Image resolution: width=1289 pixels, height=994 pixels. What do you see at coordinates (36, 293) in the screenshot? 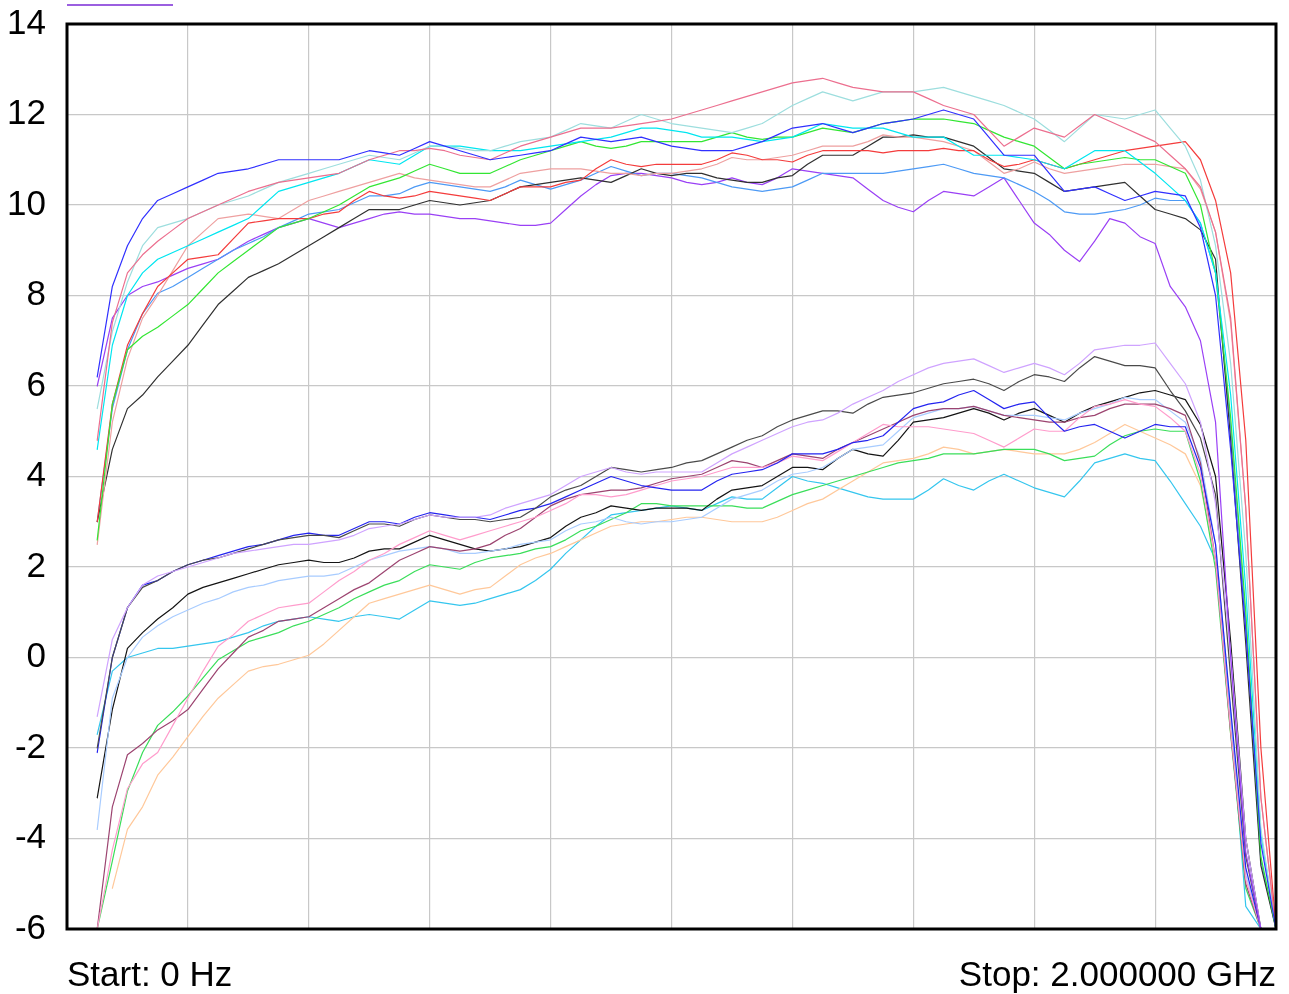
I see `y-tick-label: 8` at bounding box center [36, 293].